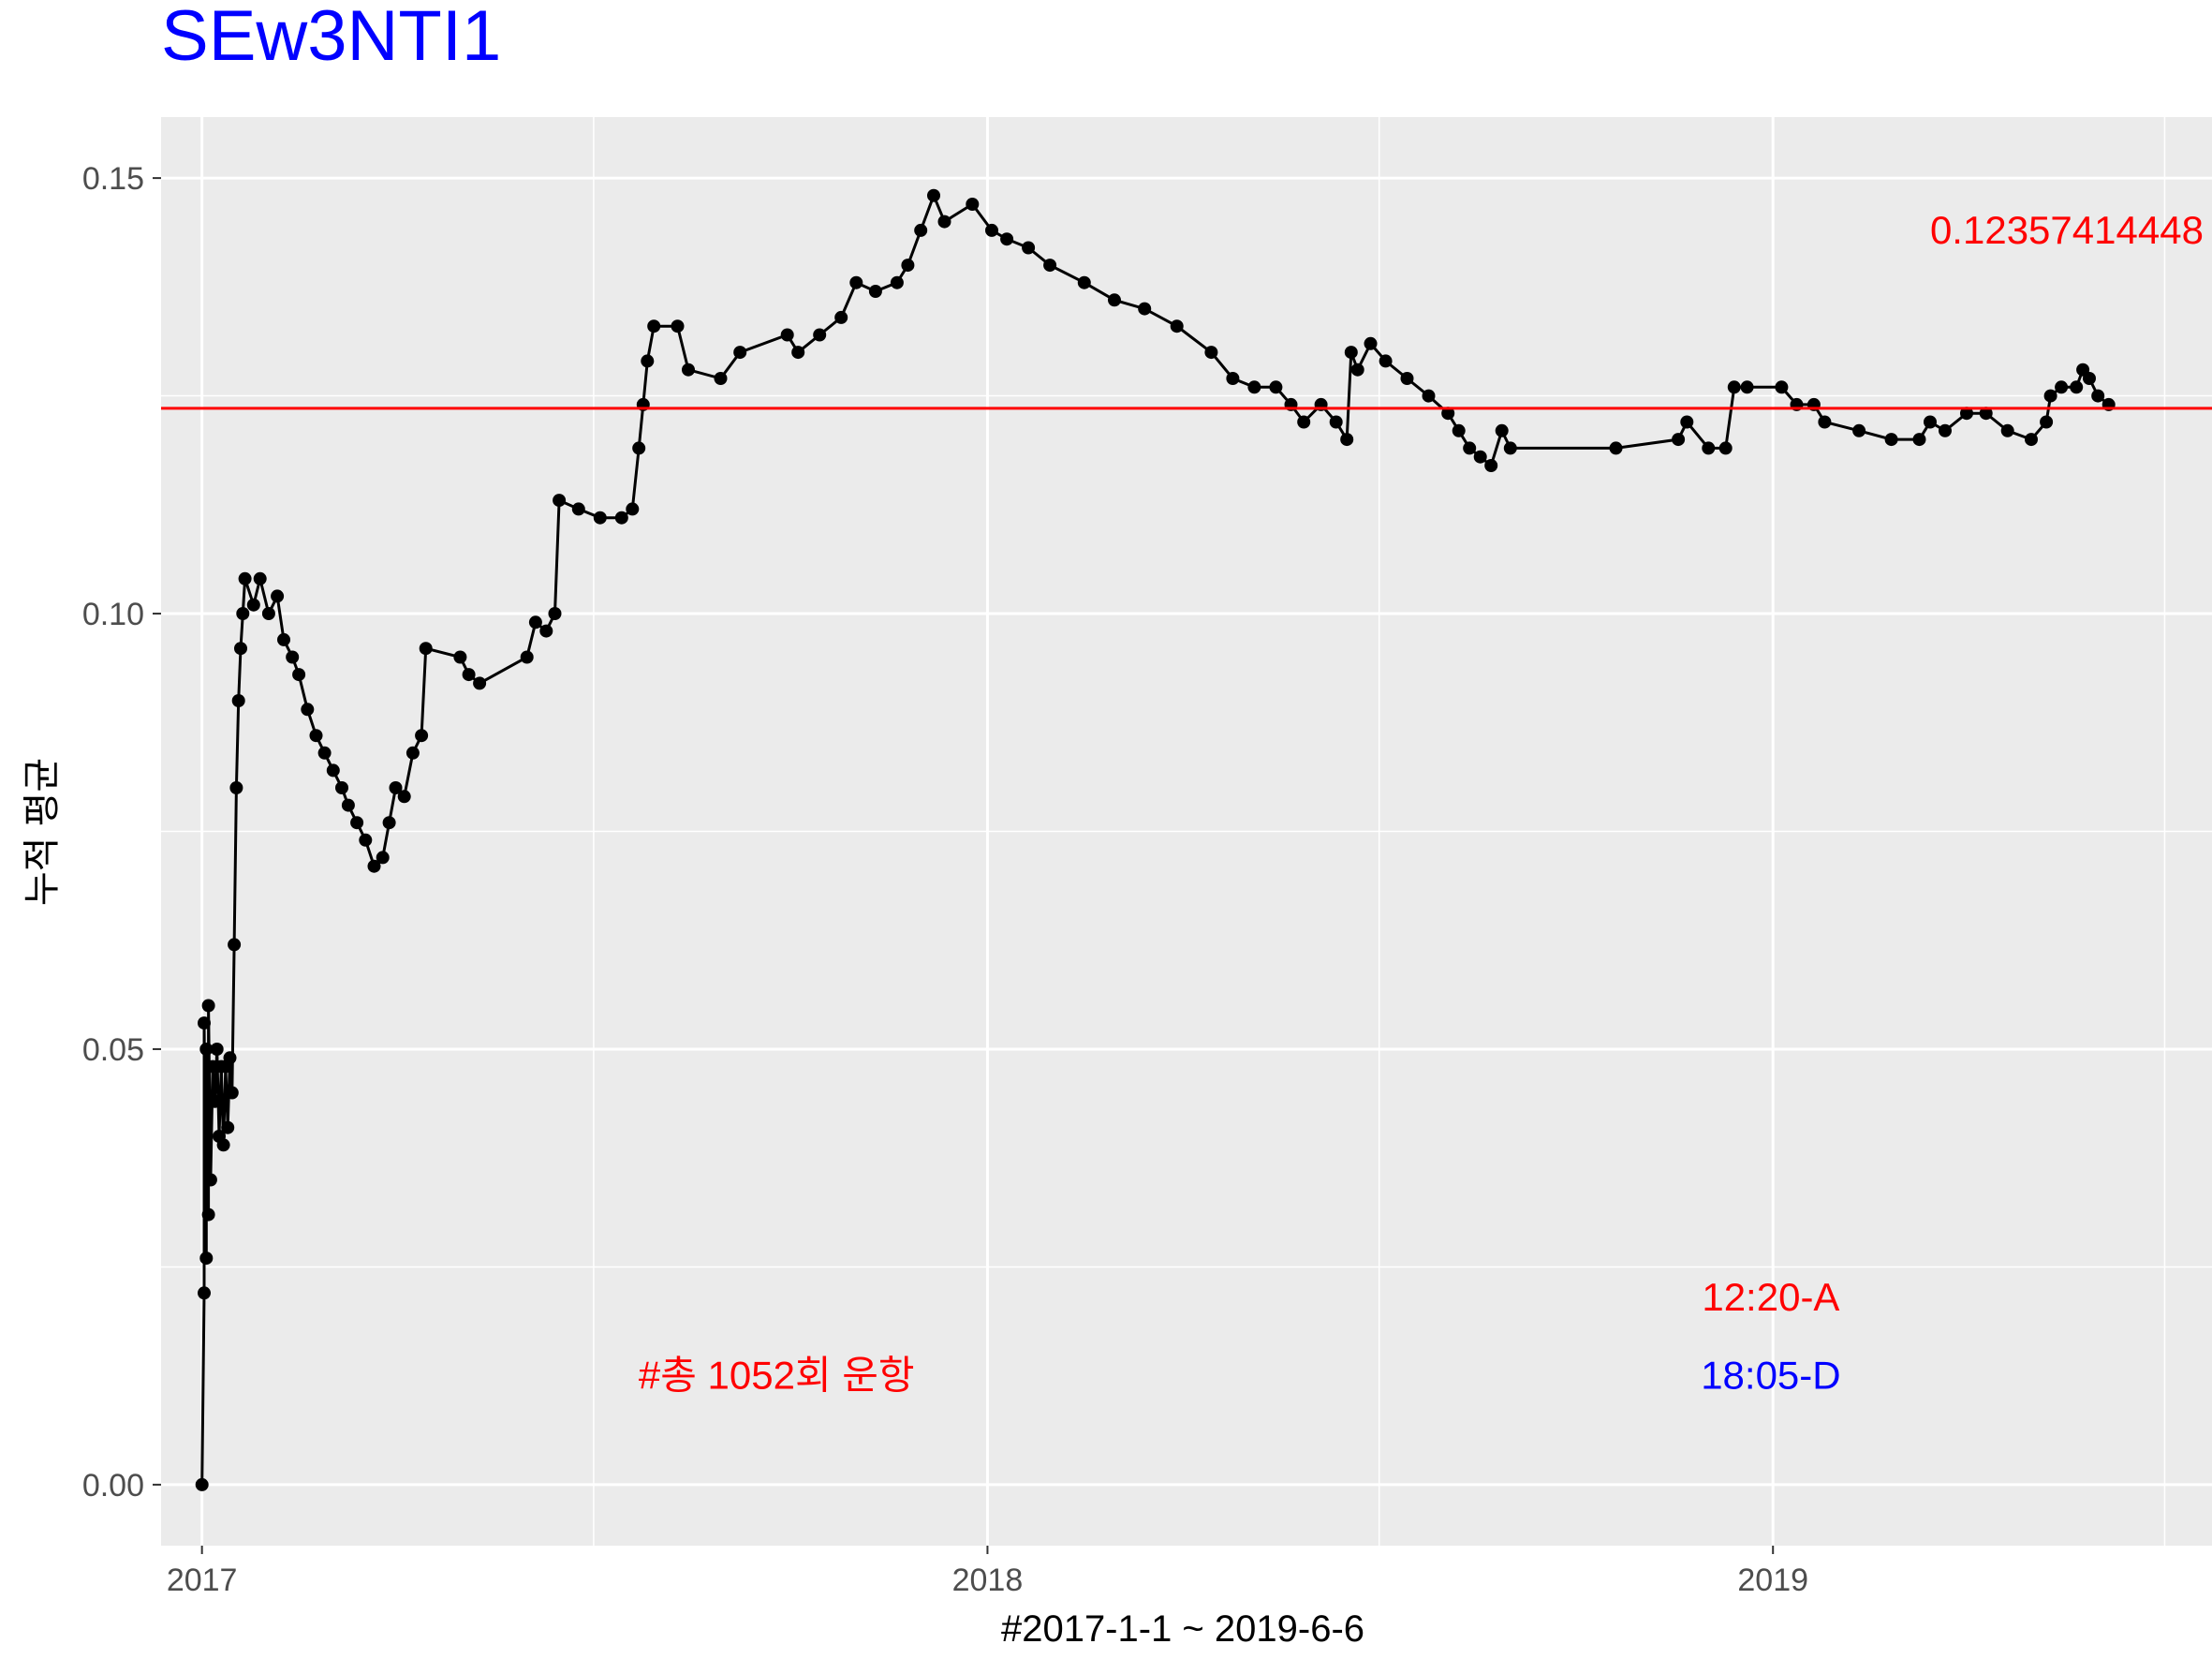 This screenshot has width=2212, height=1659. What do you see at coordinates (113, 179) in the screenshot?
I see `y-tick-label: 0.15` at bounding box center [113, 179].